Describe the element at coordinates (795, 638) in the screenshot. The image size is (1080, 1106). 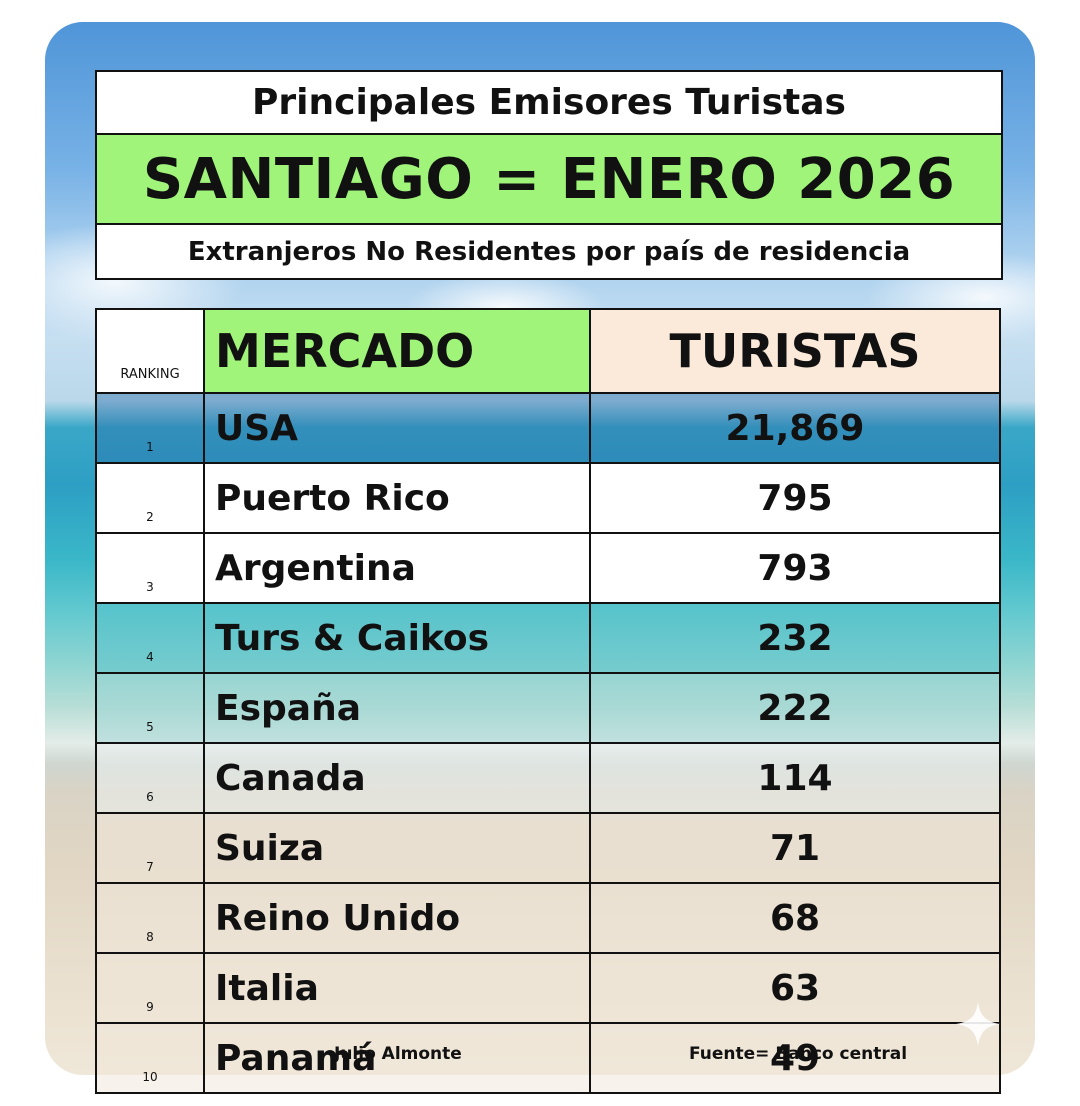
I see `tourists-cell: 232` at that location.